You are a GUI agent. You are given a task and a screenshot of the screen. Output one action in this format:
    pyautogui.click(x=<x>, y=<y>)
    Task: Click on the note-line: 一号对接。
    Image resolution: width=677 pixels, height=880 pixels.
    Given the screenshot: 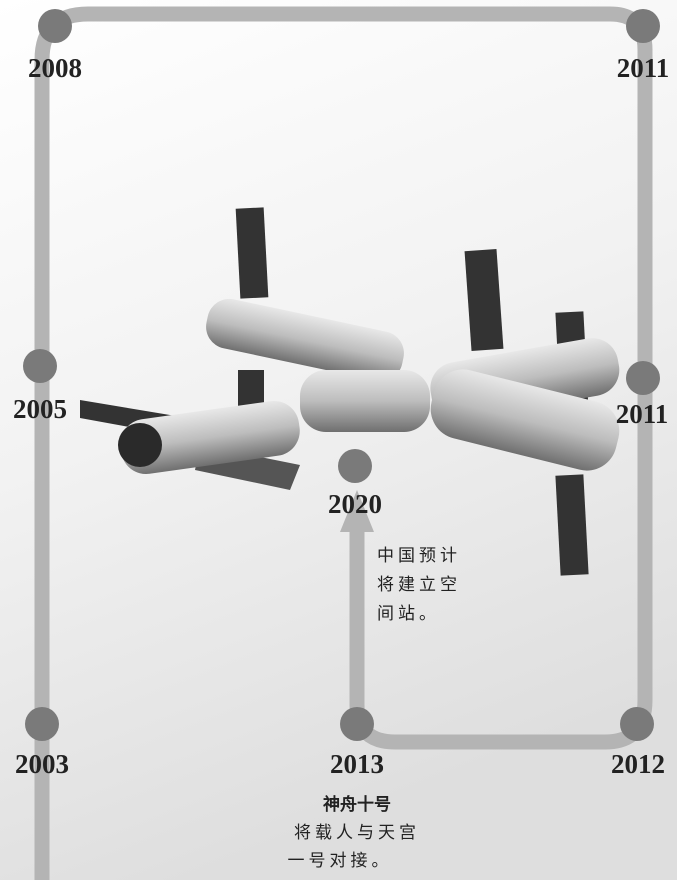 What is the action you would take?
    pyautogui.click(x=340, y=861)
    